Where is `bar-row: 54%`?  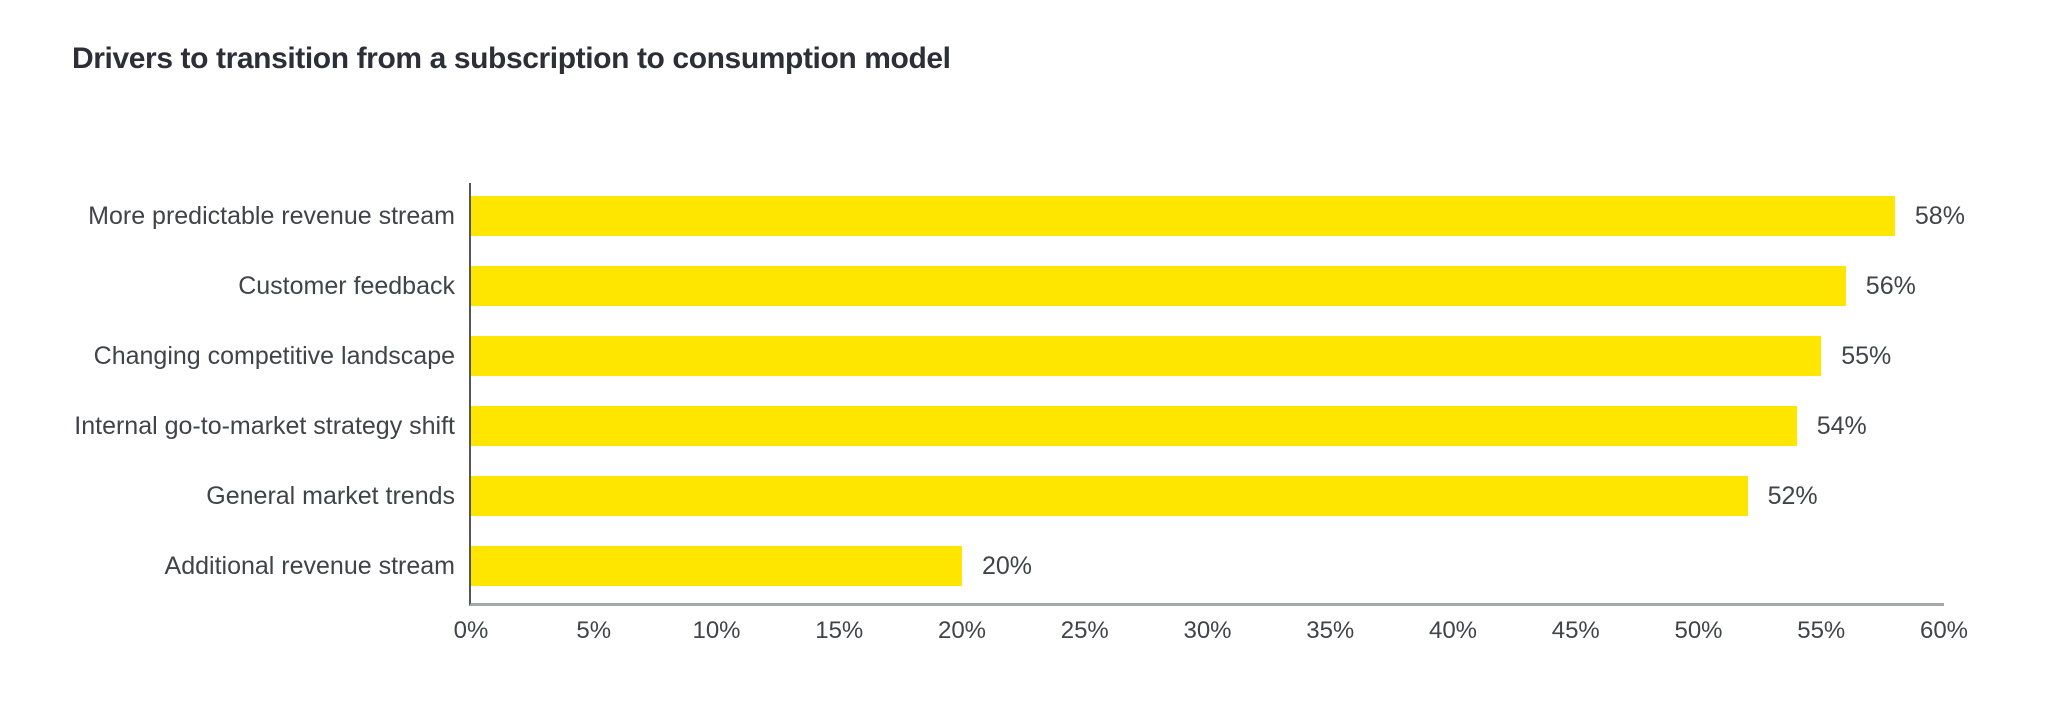 bar-row: 54% is located at coordinates (1207, 426).